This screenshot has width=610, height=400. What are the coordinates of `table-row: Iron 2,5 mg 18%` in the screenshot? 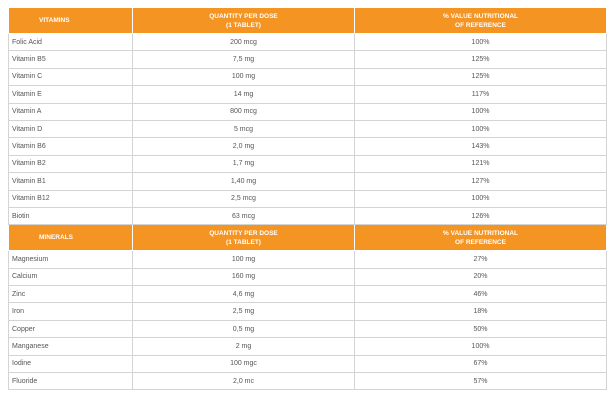 It's located at (307, 311).